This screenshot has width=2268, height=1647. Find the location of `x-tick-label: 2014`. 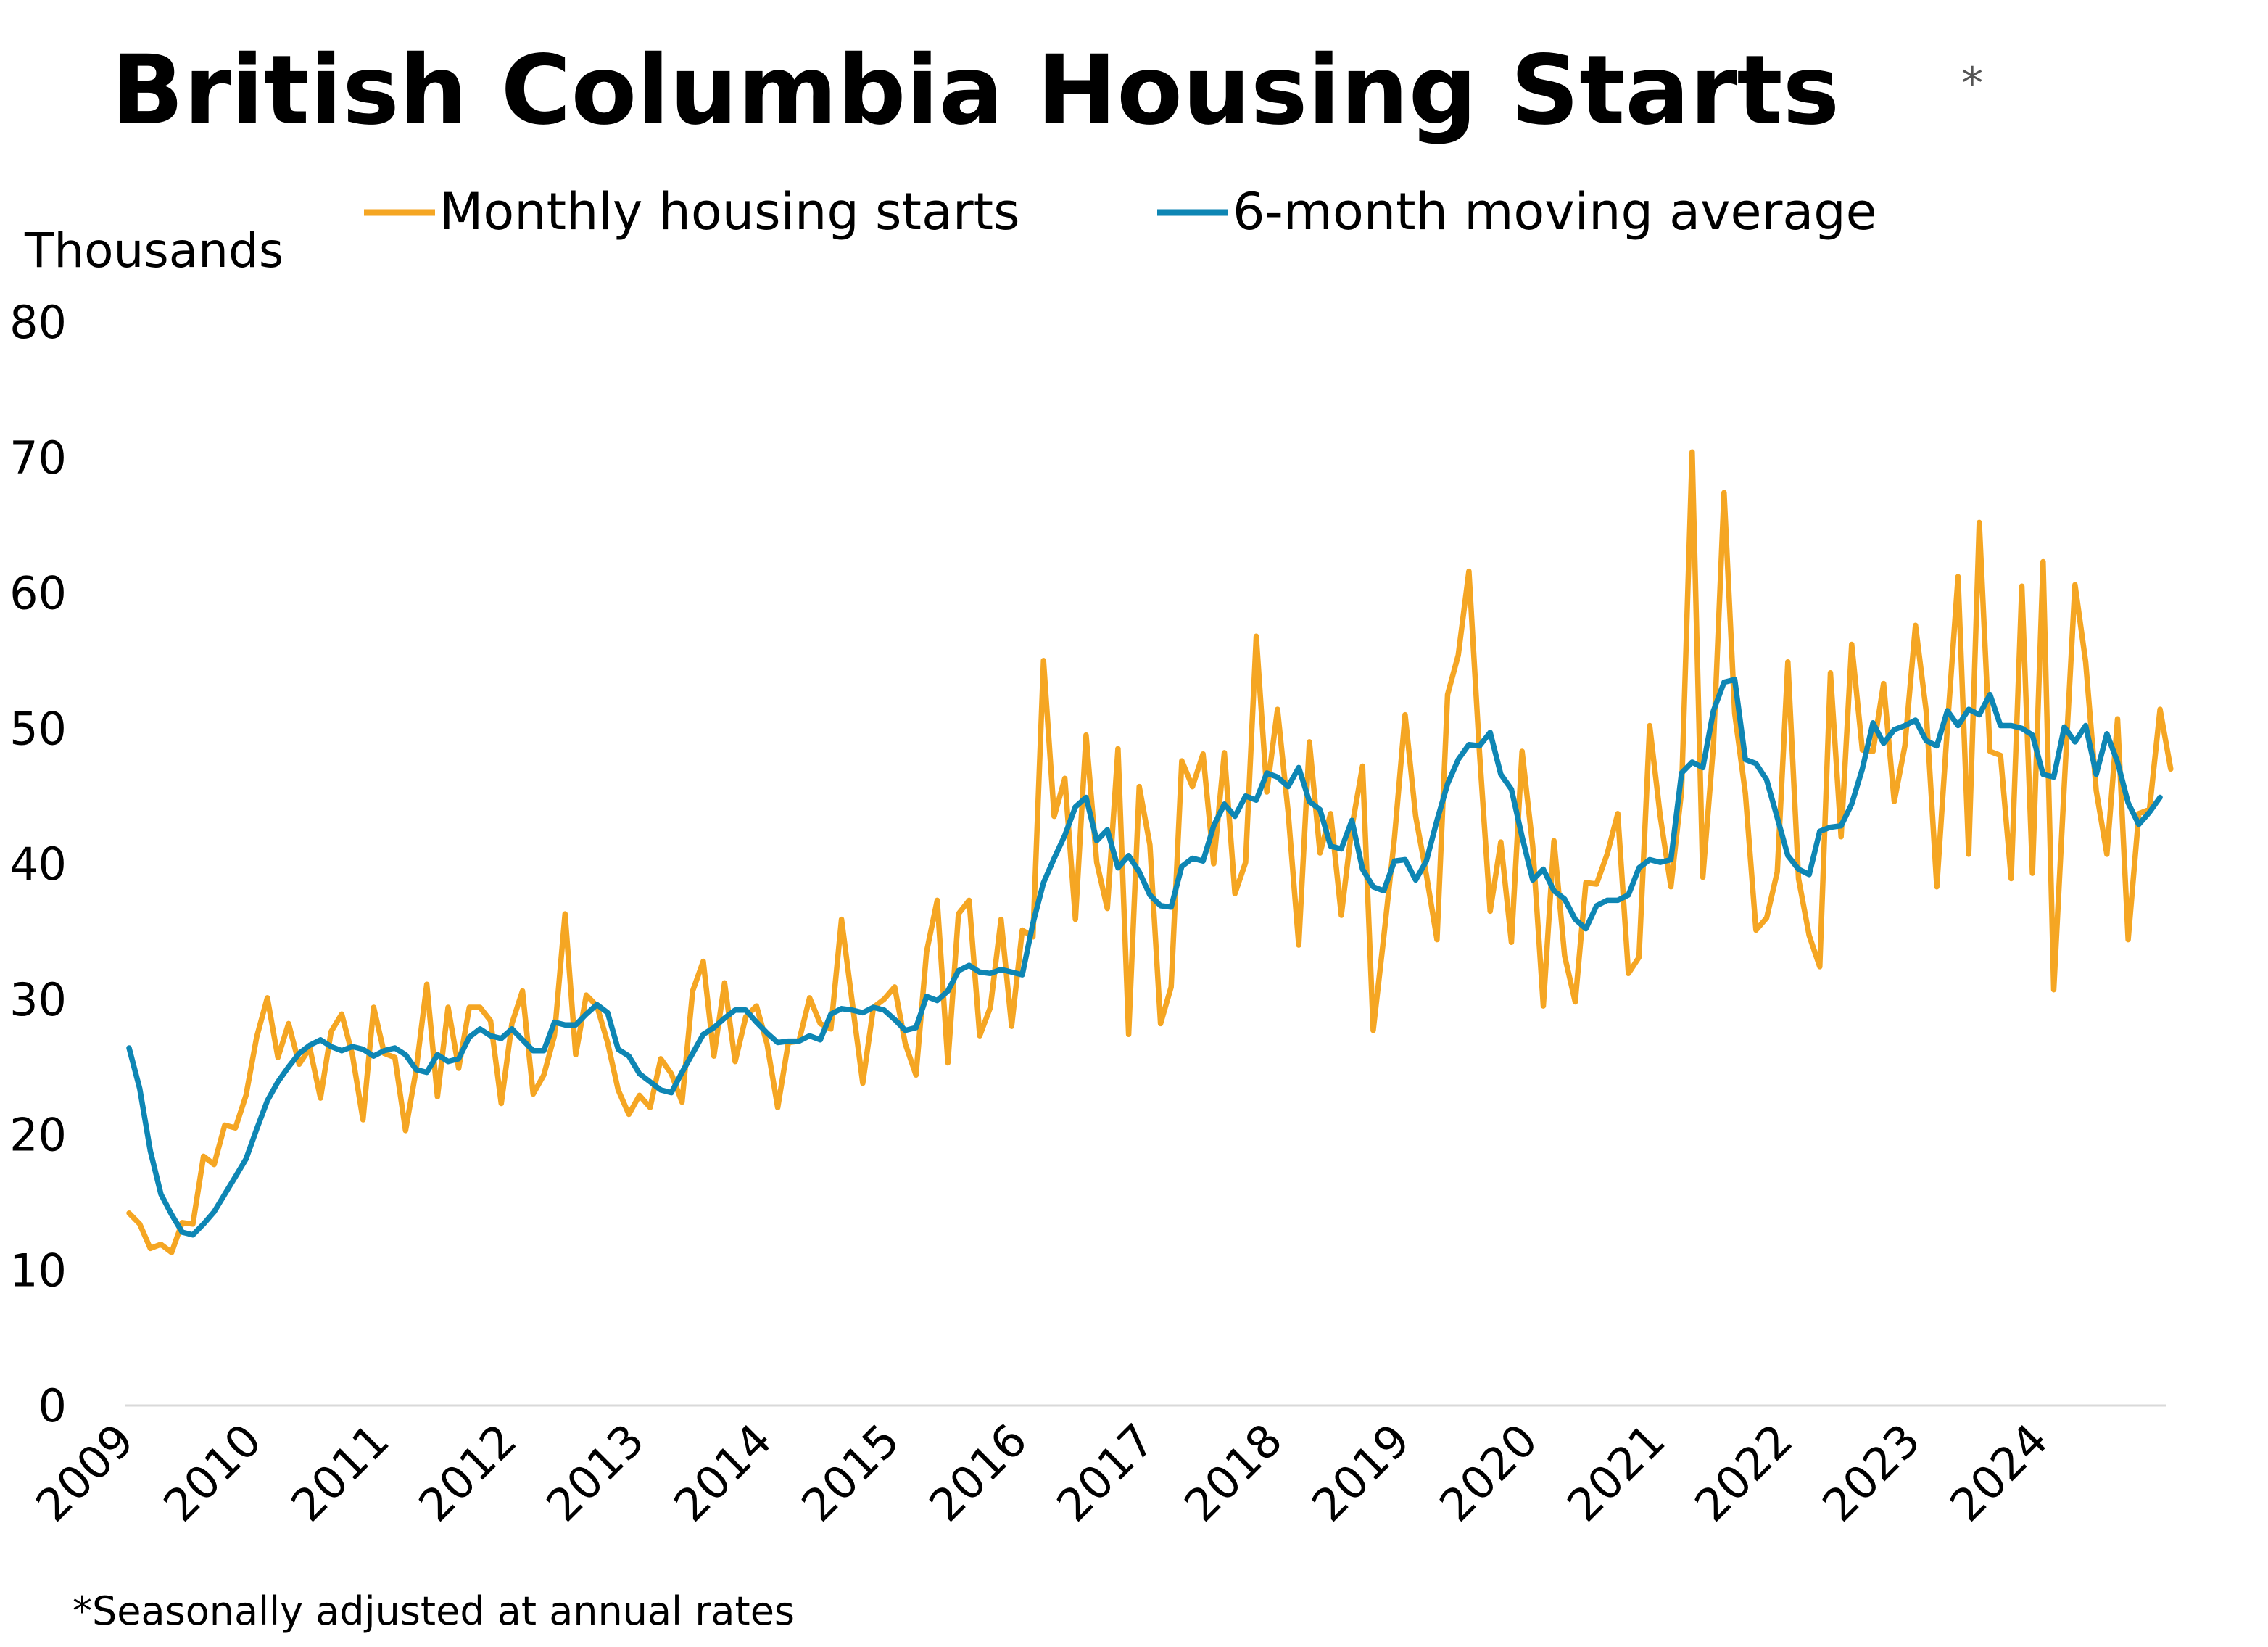

x-tick-label: 2014 is located at coordinates (722, 1472).